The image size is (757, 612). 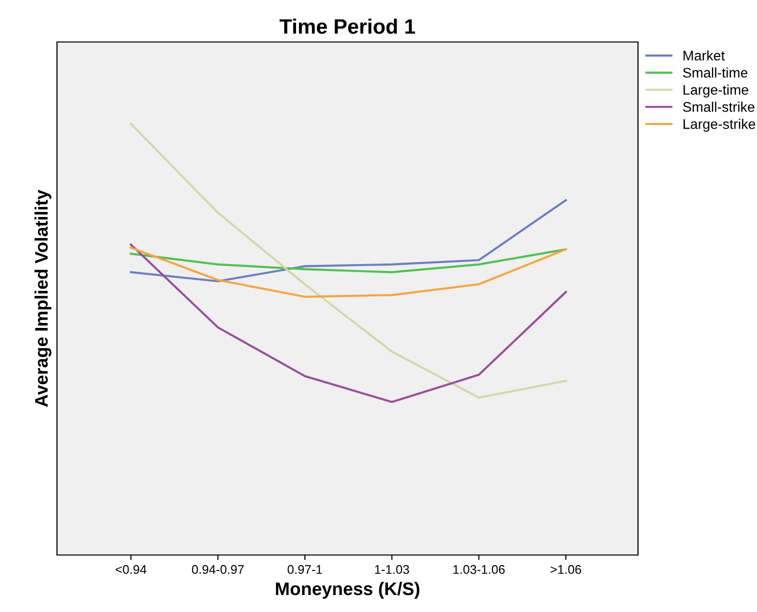 I want to click on x-tick-label: 0.97-1, so click(x=305, y=569).